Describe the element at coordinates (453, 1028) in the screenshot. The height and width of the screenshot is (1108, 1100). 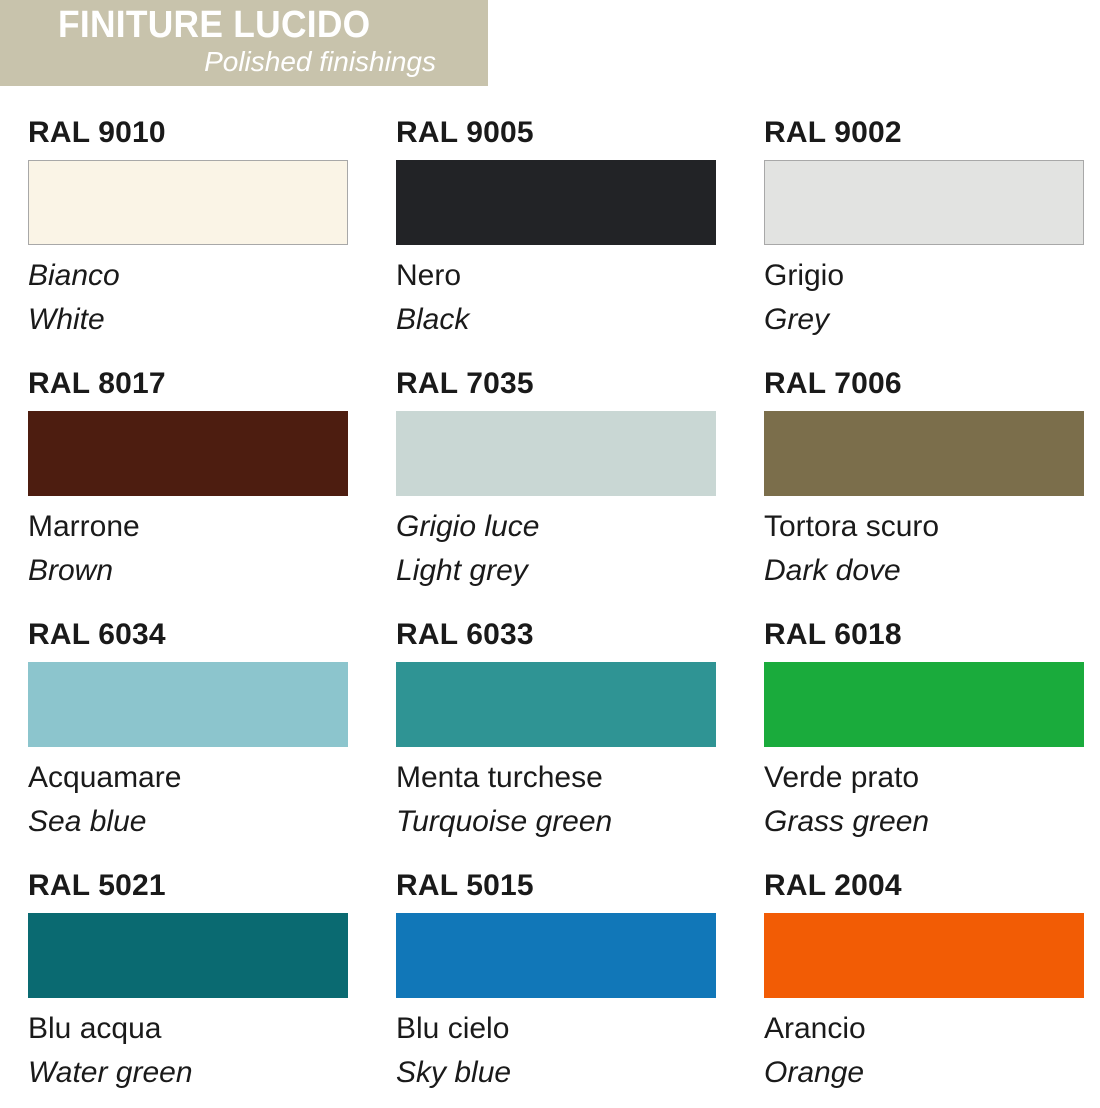
I see `color-name-italian: Blu cielo` at that location.